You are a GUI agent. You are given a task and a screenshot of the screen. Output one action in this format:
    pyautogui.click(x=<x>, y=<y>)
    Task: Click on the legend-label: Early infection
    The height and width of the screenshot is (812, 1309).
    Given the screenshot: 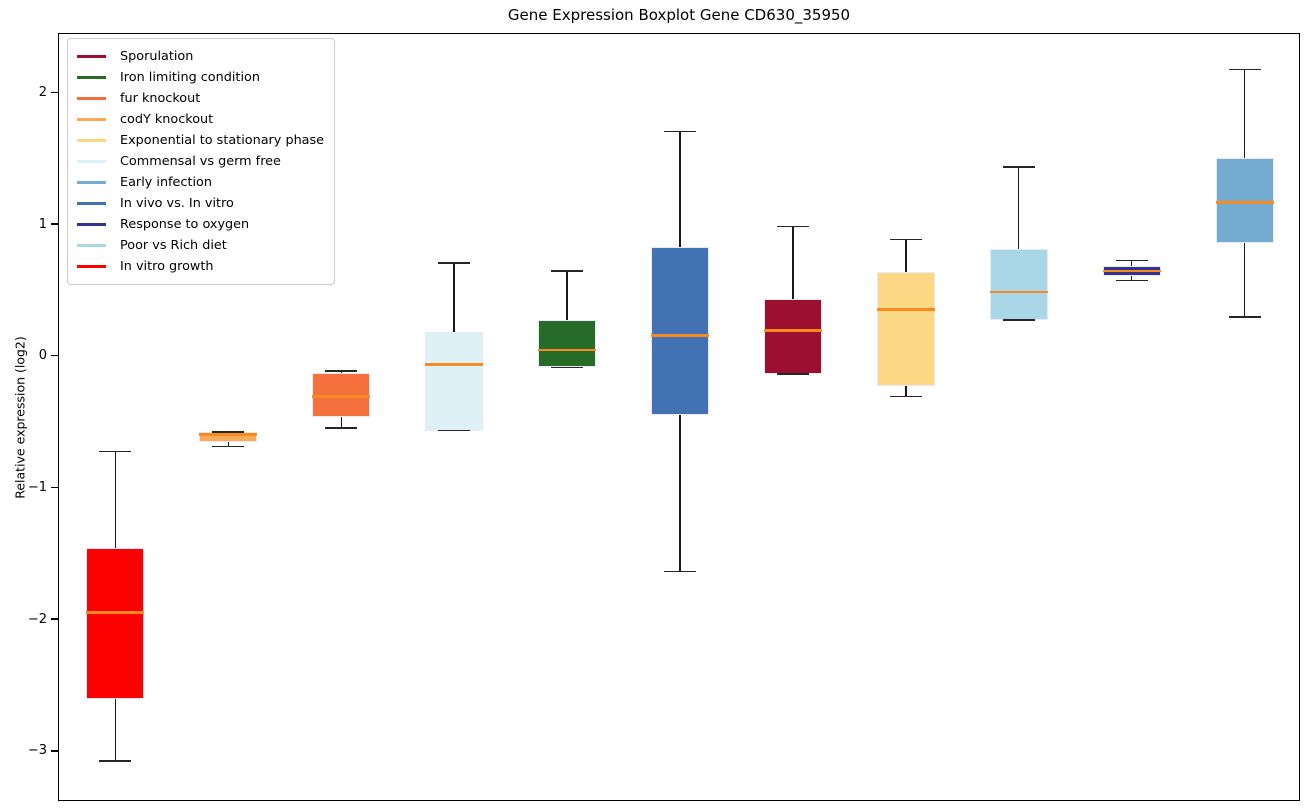 What is the action you would take?
    pyautogui.click(x=166, y=182)
    